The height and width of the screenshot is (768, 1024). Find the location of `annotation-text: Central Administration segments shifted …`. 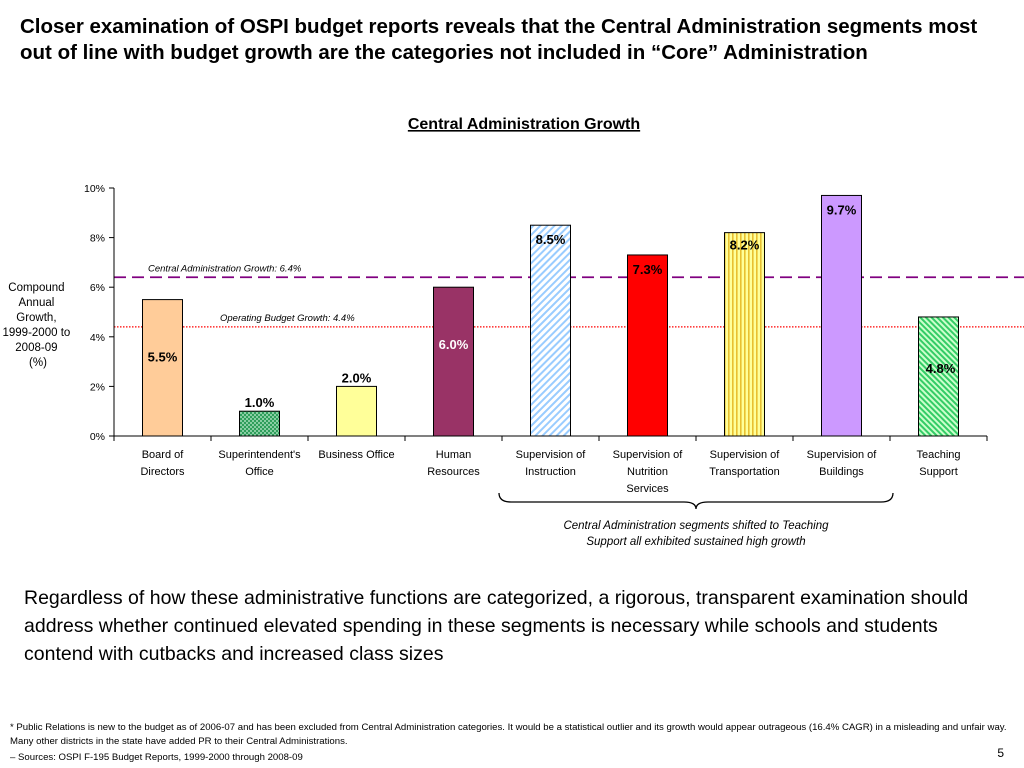

annotation-text: Central Administration segments shifted … is located at coordinates (696, 526).